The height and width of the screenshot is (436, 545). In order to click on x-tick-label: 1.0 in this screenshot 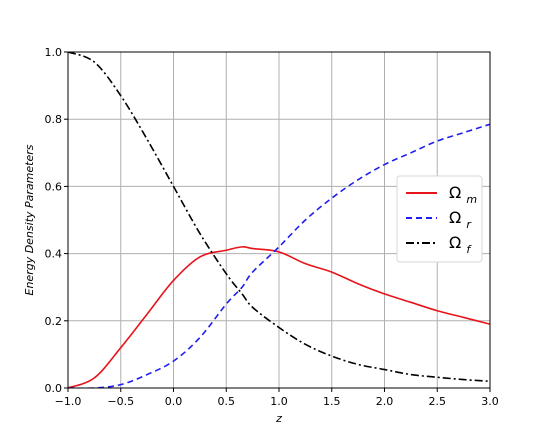, I will do `click(279, 401)`.